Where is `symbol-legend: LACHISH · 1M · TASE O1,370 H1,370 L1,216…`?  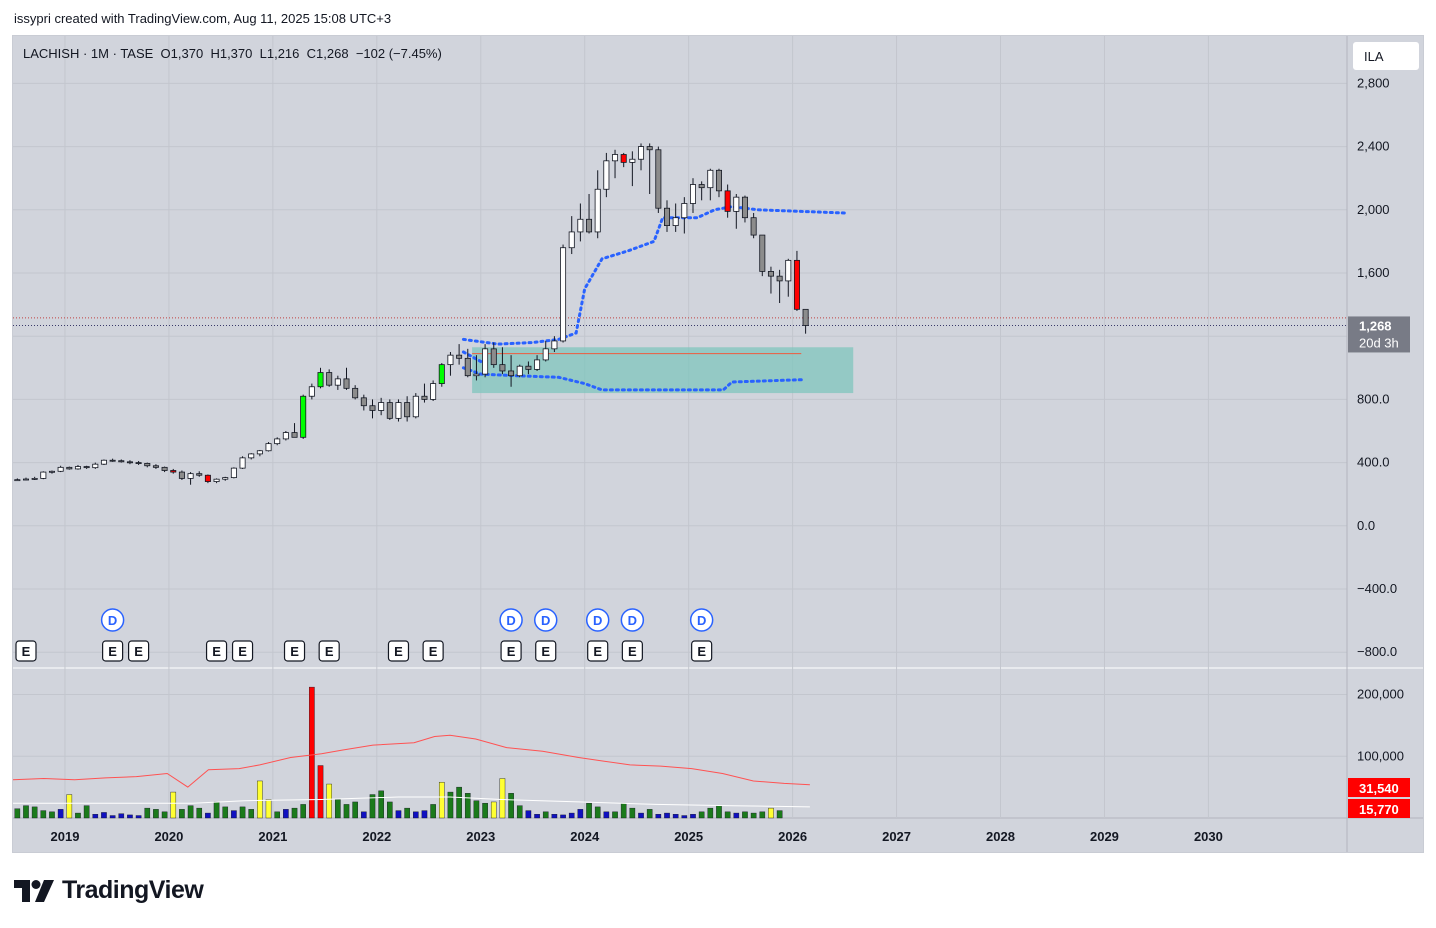
symbol-legend: LACHISH · 1M · TASE O1,370 H1,370 L1,216… is located at coordinates (232, 53).